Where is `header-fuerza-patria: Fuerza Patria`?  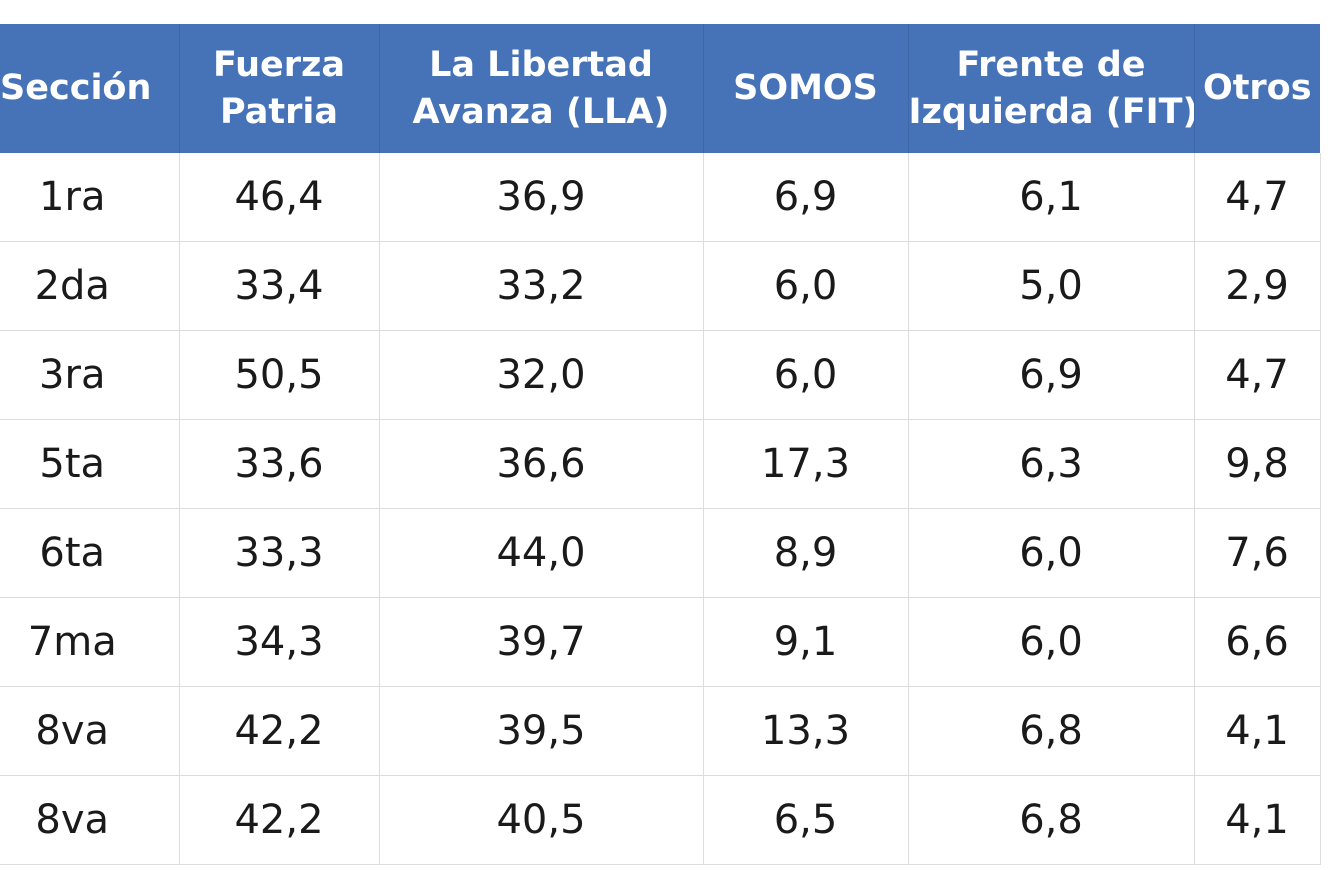 header-fuerza-patria: Fuerza Patria is located at coordinates (279, 88).